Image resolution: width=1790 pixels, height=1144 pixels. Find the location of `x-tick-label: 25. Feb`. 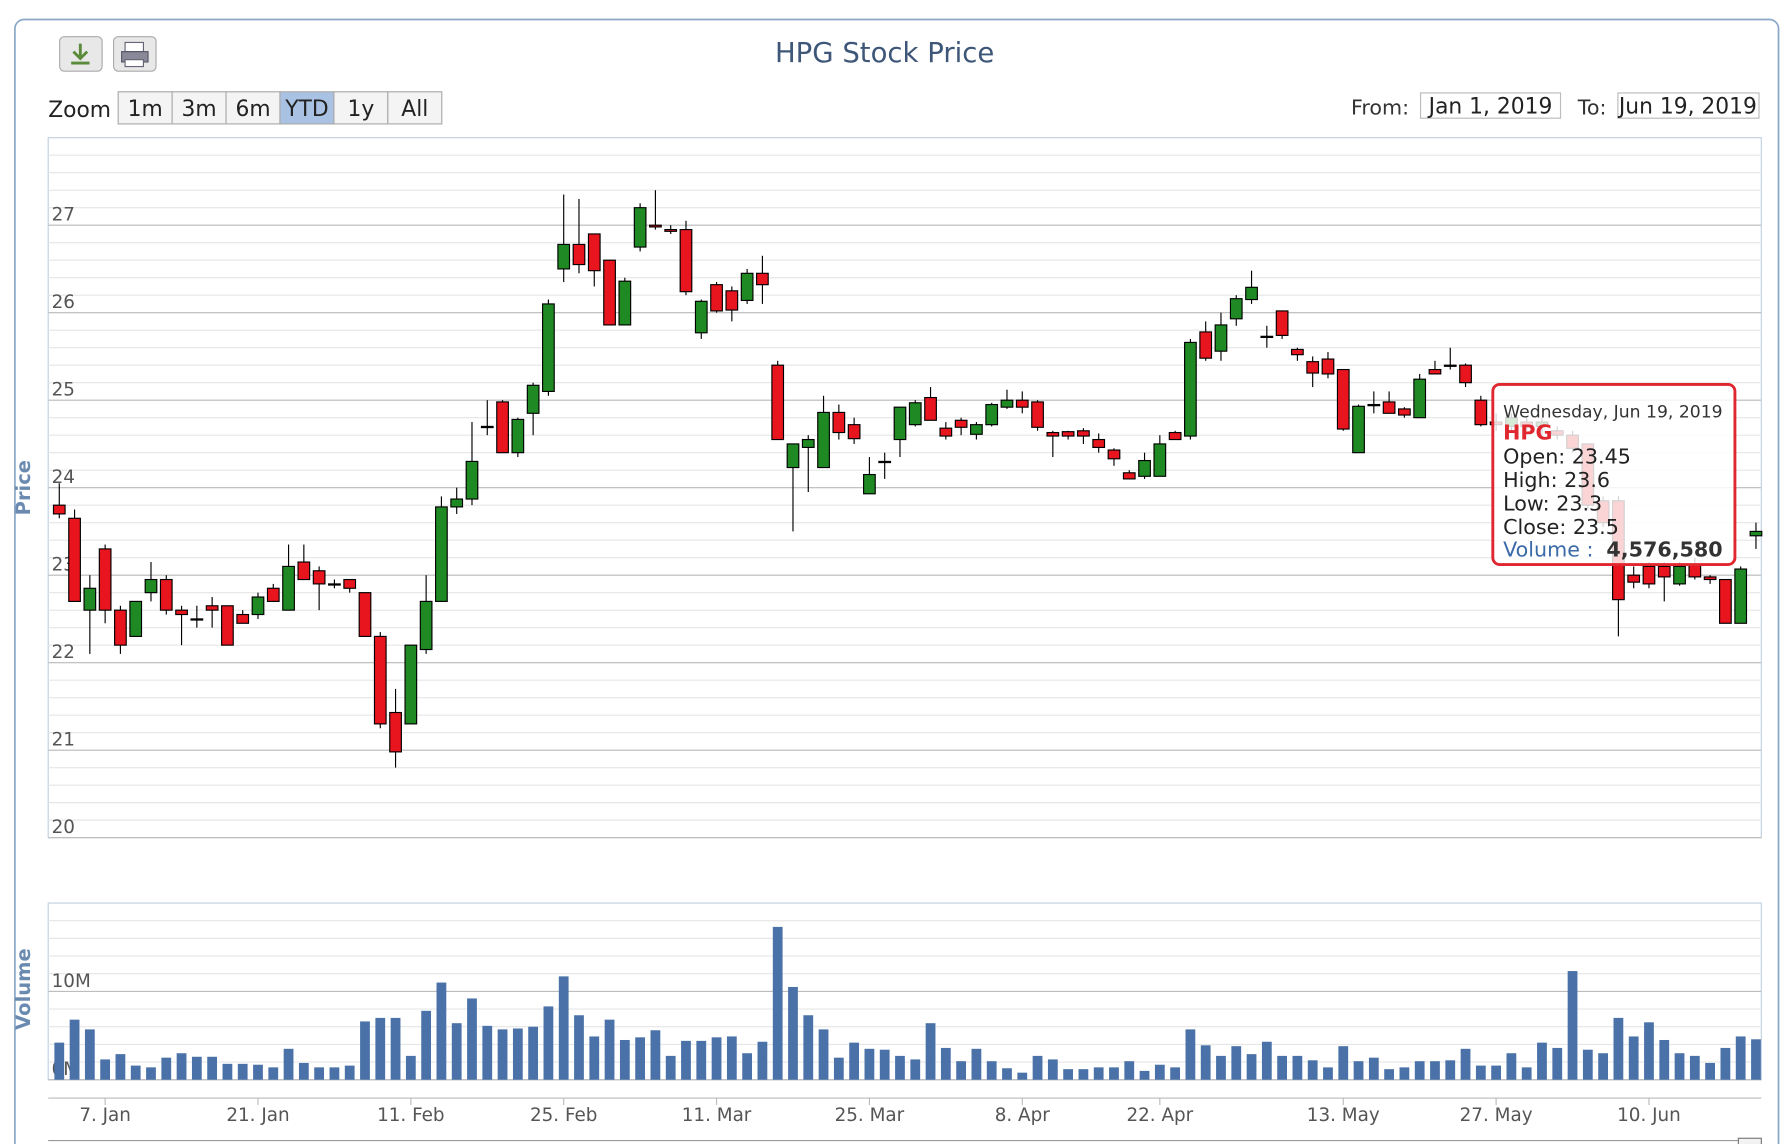

x-tick-label: 25. Feb is located at coordinates (563, 1115).